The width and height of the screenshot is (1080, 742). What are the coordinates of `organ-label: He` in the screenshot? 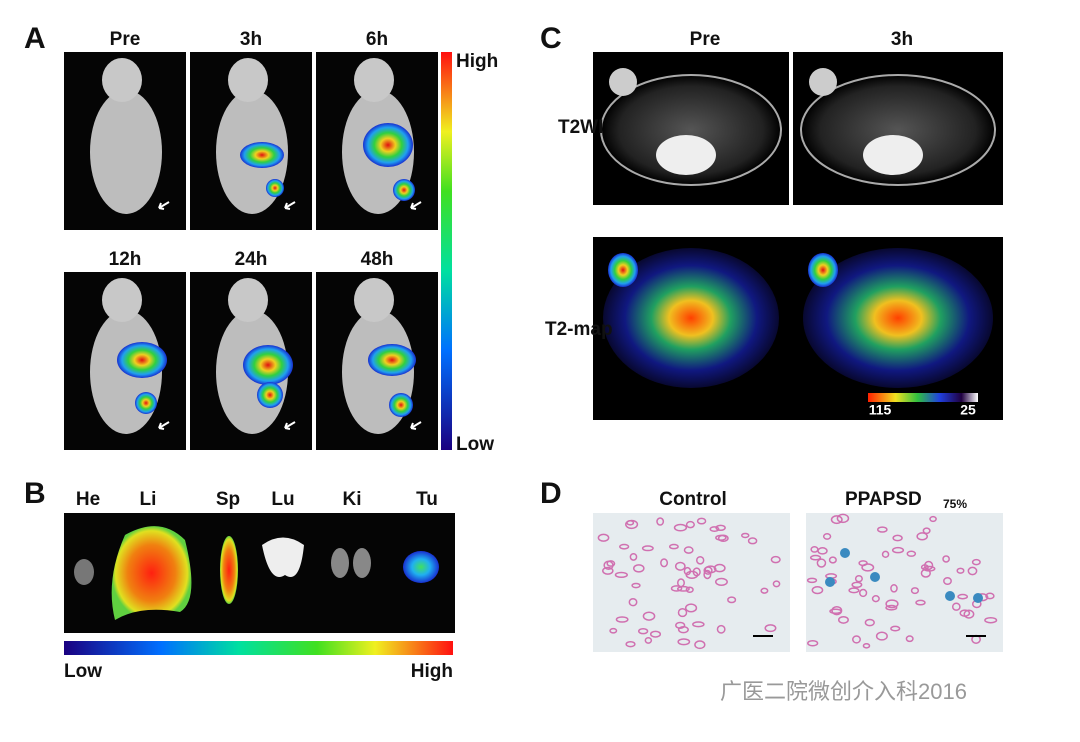 It's located at (88, 499).